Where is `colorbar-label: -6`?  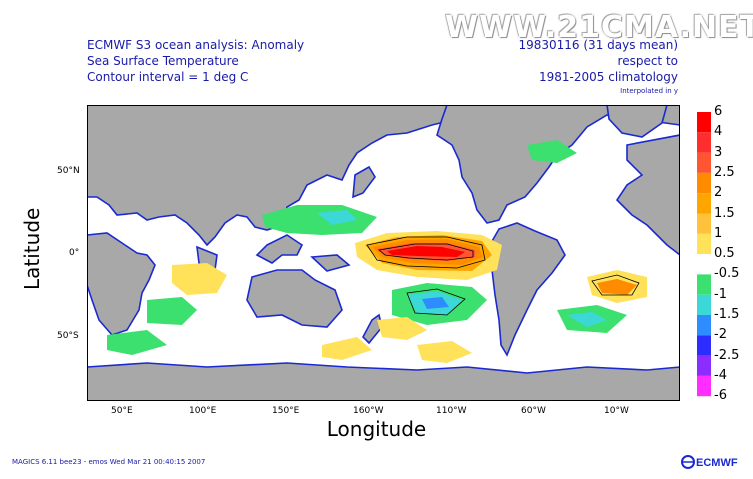 colorbar-label: -6 is located at coordinates (720, 396).